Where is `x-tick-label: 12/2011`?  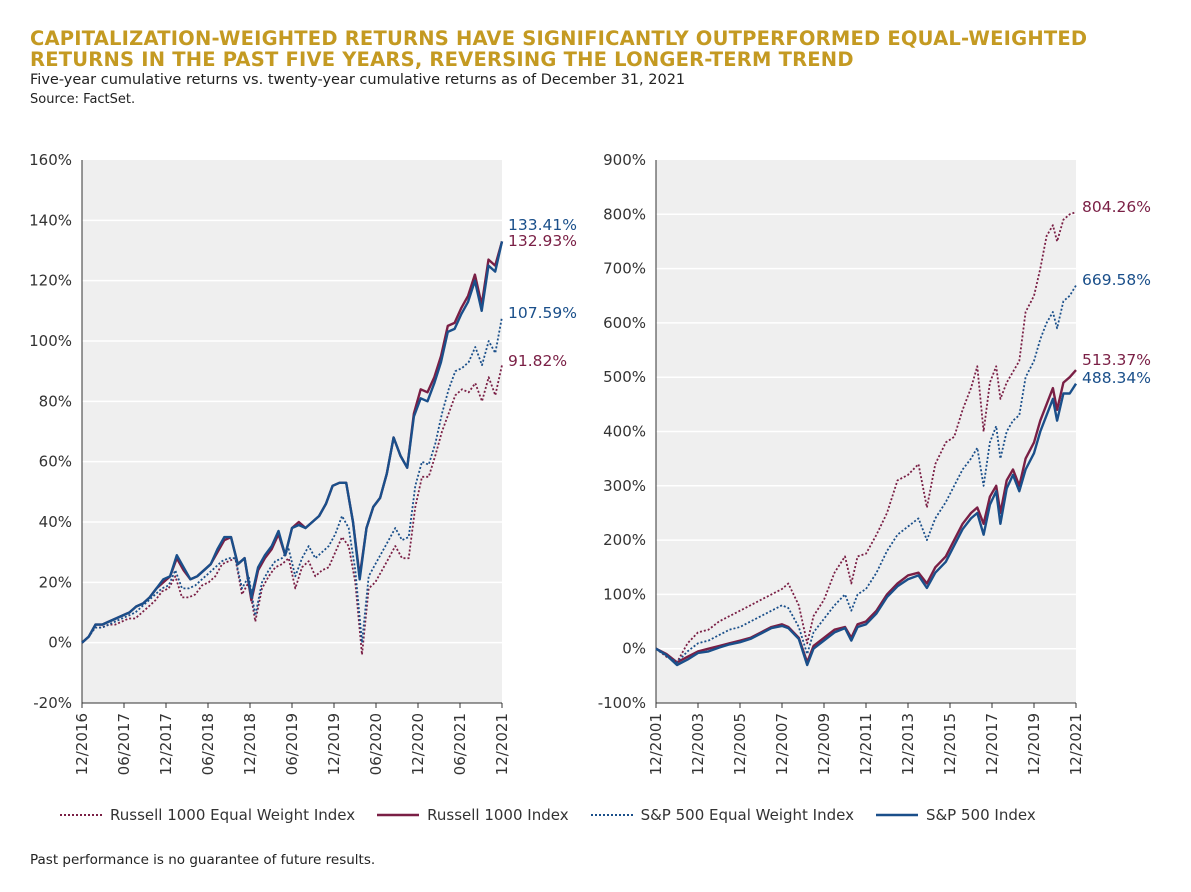 x-tick-label: 12/2011 is located at coordinates (866, 744).